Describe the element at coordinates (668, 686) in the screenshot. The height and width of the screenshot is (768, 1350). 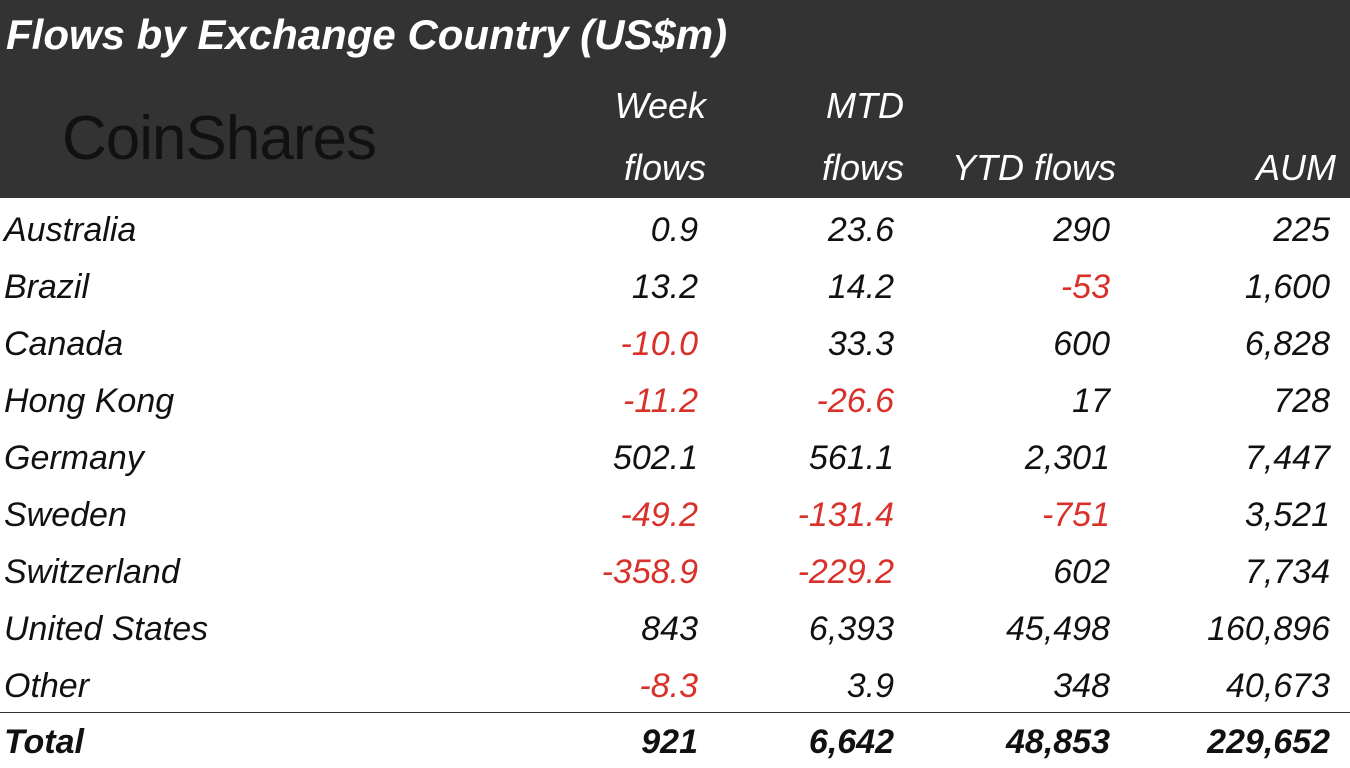
I see `cell-value: -8.3` at that location.